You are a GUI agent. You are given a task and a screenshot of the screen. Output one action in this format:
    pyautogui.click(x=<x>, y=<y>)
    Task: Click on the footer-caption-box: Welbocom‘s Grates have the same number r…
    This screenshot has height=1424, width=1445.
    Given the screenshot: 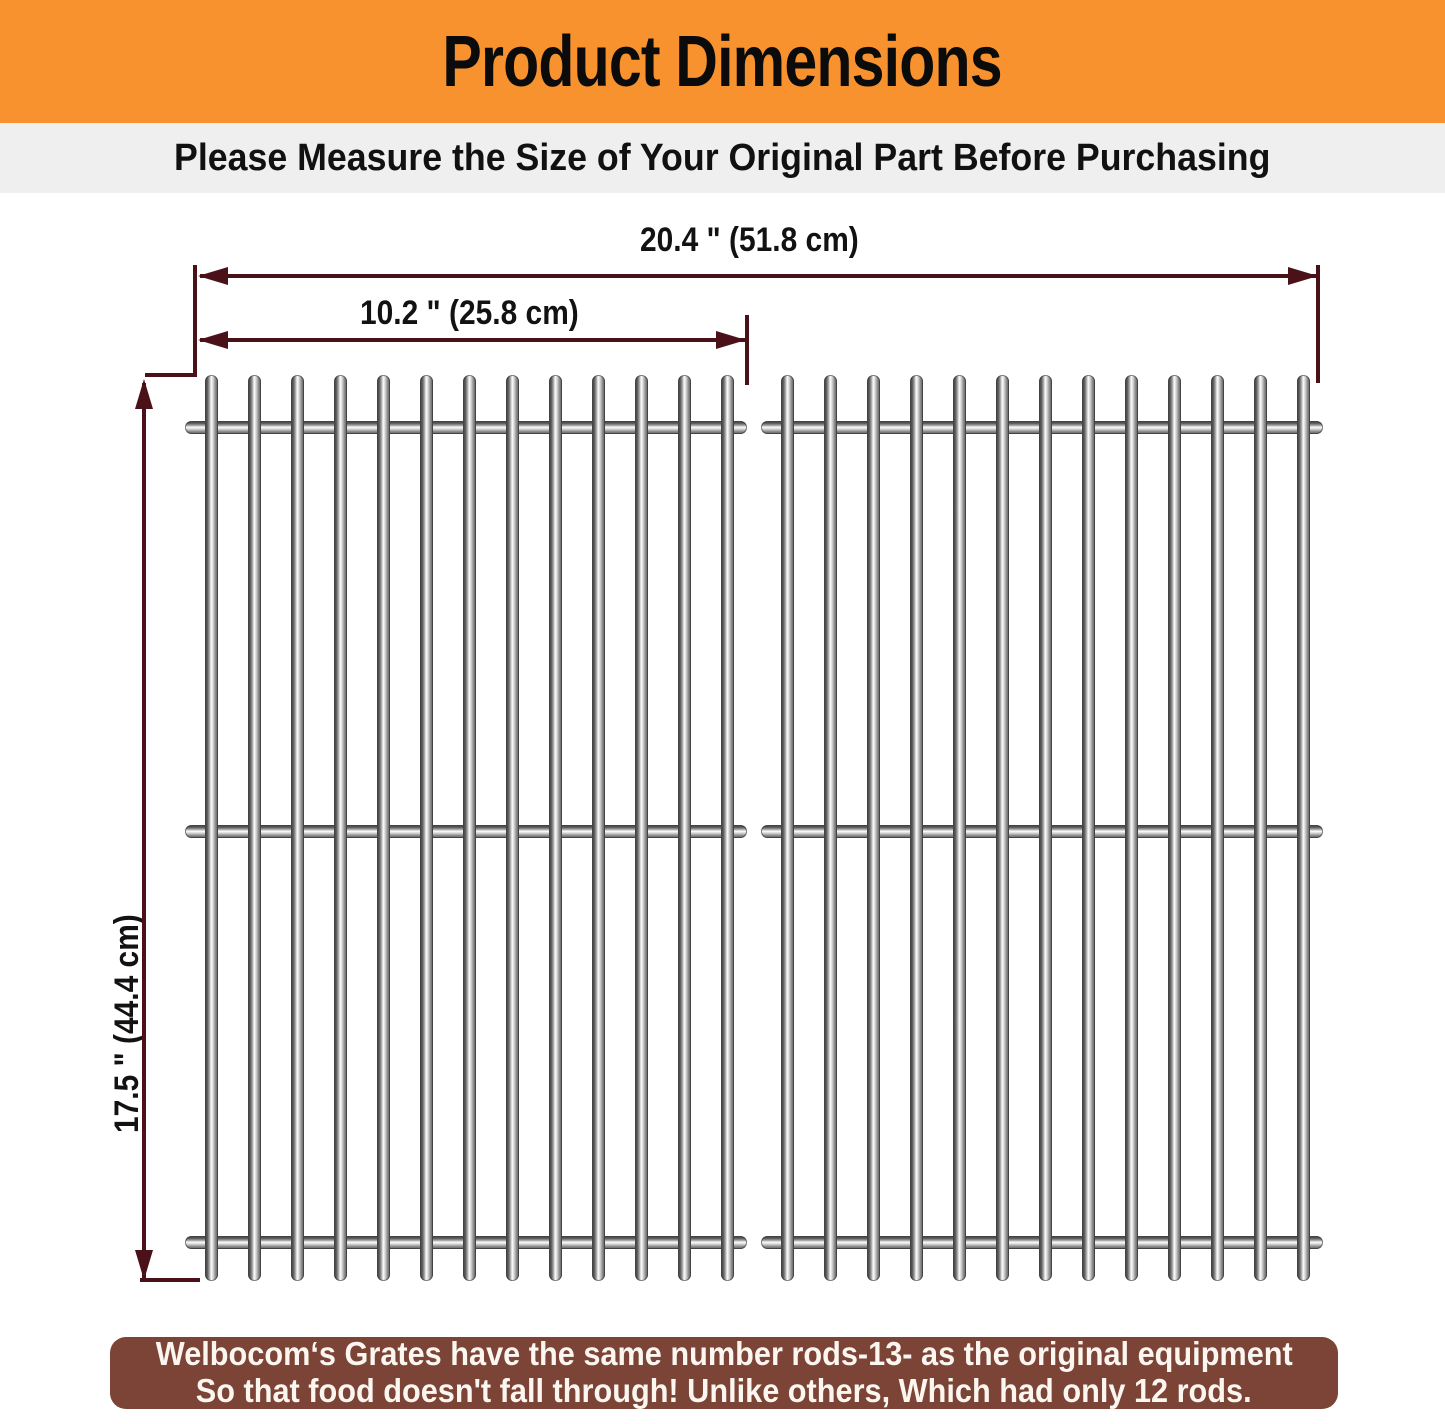 What is the action you would take?
    pyautogui.click(x=724, y=1372)
    